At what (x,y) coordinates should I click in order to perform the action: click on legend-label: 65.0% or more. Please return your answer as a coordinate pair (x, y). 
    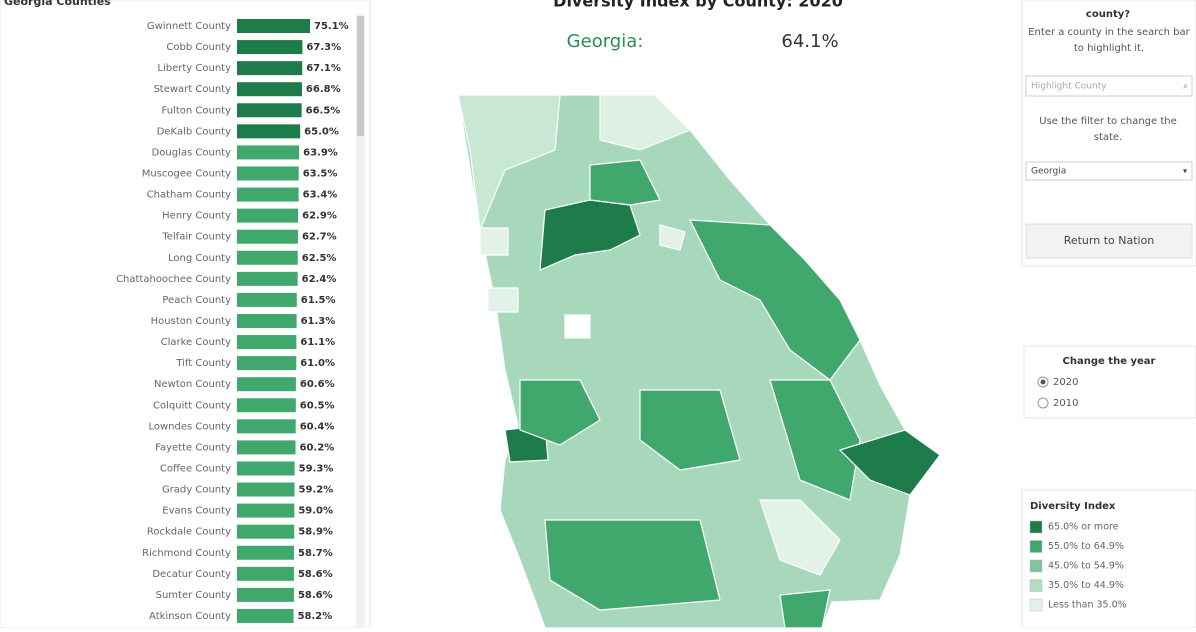
    Looking at the image, I should click on (1083, 527).